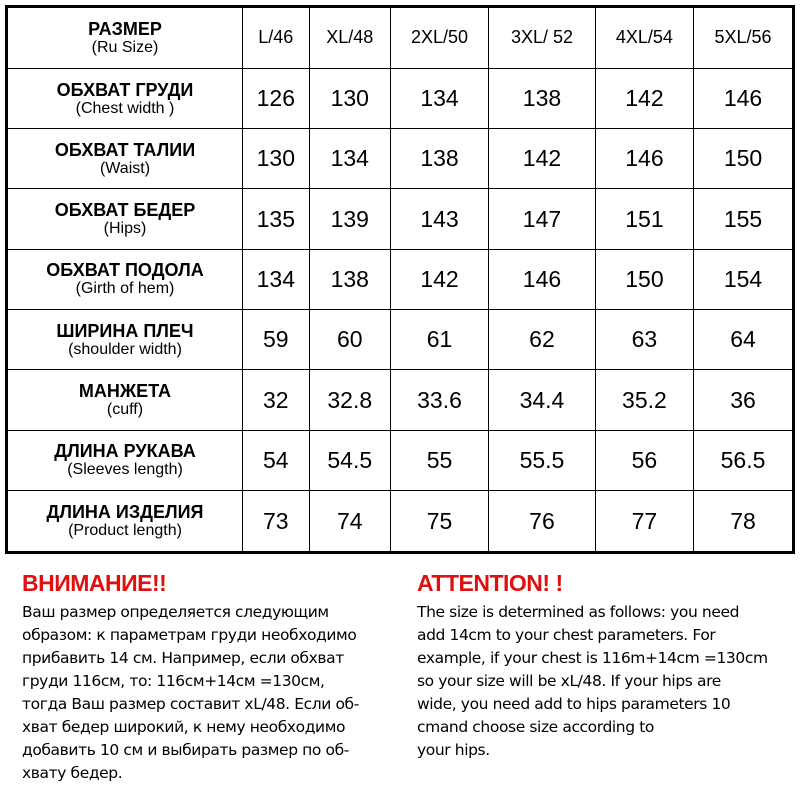 The width and height of the screenshot is (800, 800). Describe the element at coordinates (542, 219) in the screenshot. I see `value-cell: 147` at that location.